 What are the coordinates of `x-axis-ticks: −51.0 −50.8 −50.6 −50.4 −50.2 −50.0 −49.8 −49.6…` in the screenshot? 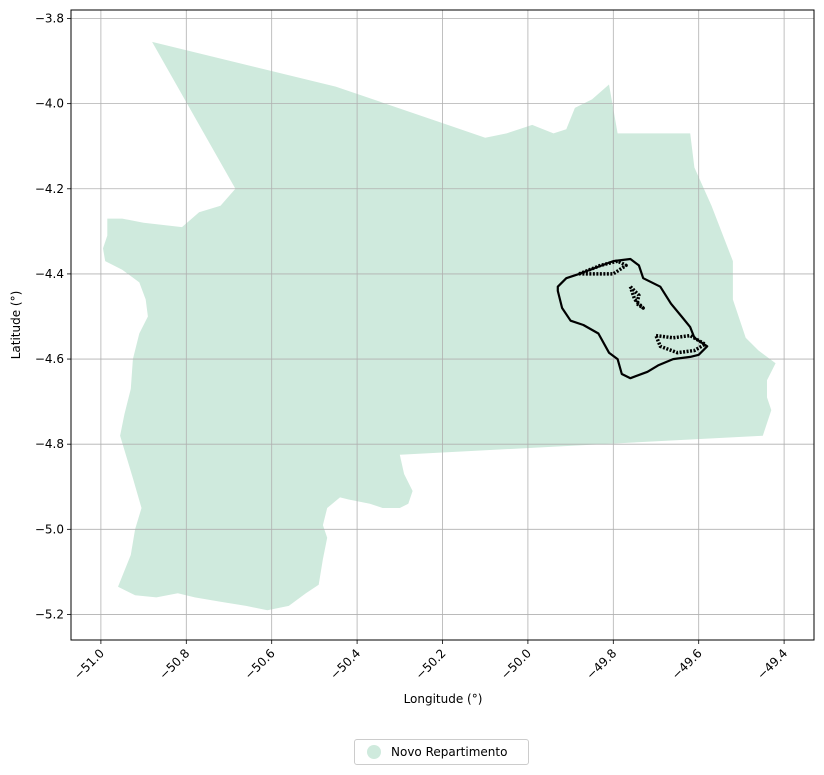 It's located at (430, 661).